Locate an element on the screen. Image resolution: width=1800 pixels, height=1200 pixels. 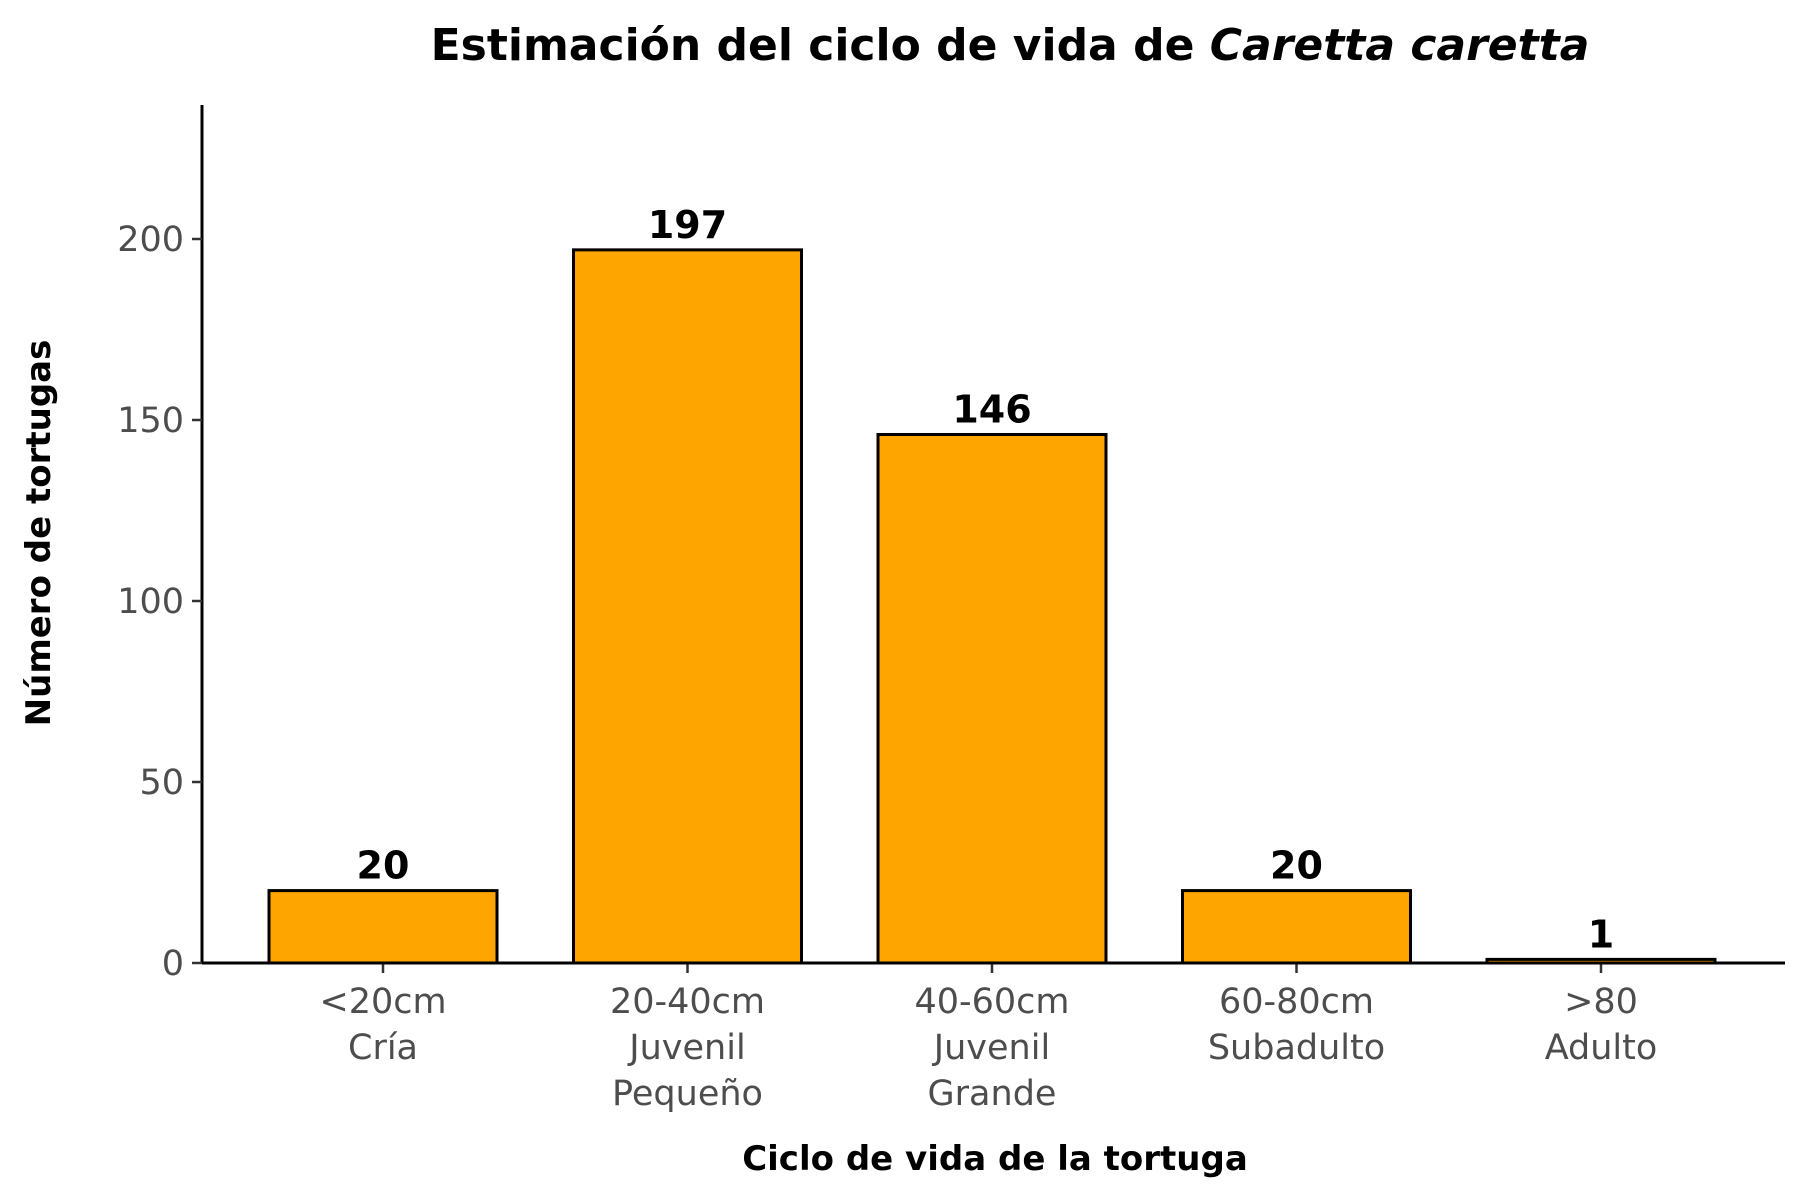
x-tick-label: 20-40cm Juvenil Pequeño is located at coordinates (687, 1048).